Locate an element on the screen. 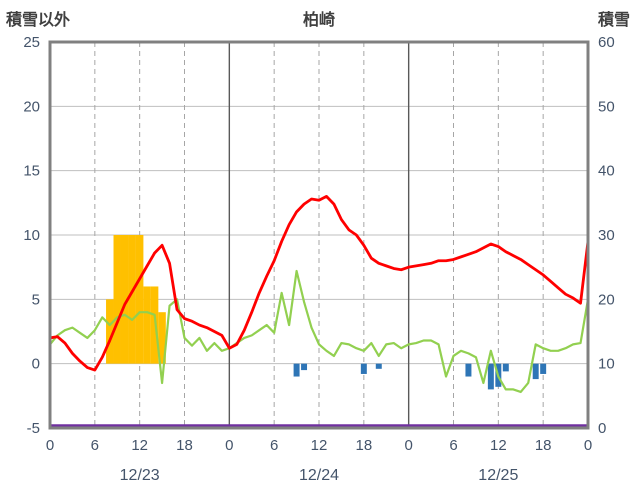  y-left-tick-label: -5 is located at coordinates (33, 428).